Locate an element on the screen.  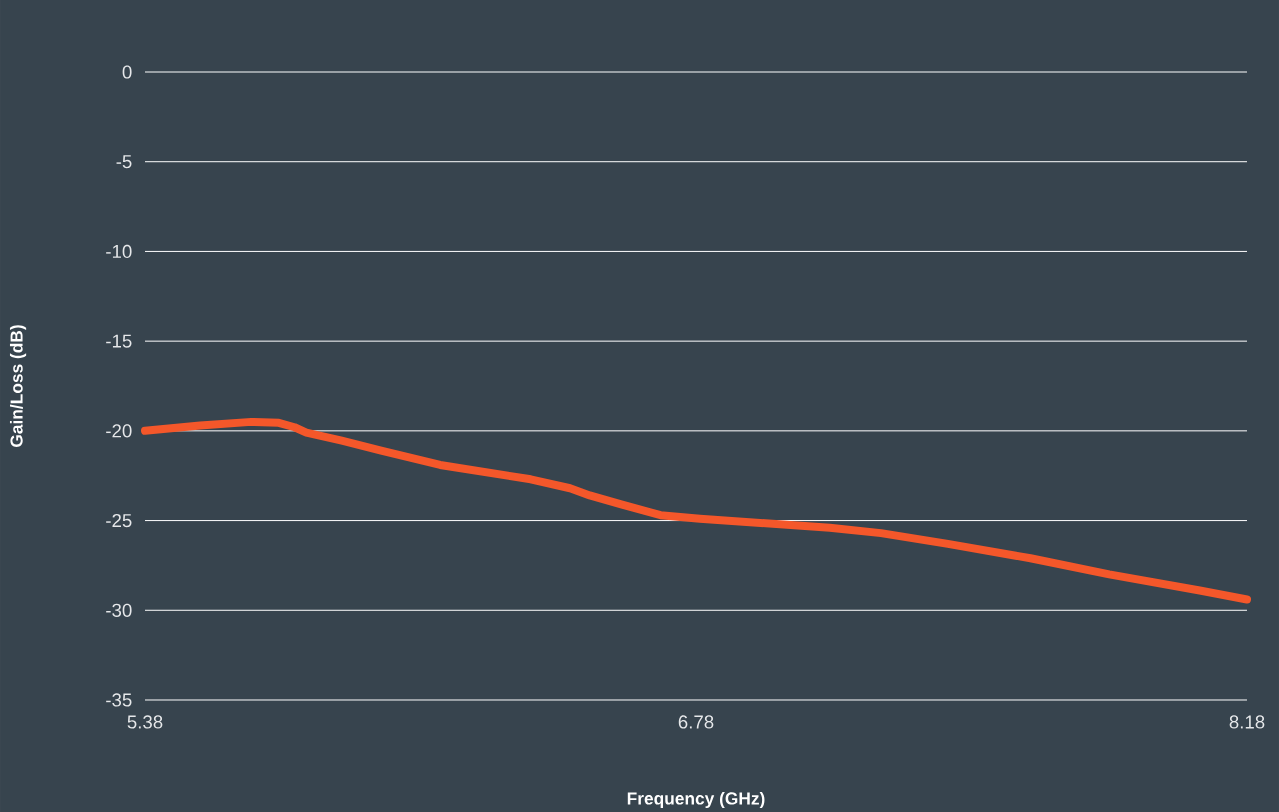
y-tick-label: -30 is located at coordinates (119, 610).